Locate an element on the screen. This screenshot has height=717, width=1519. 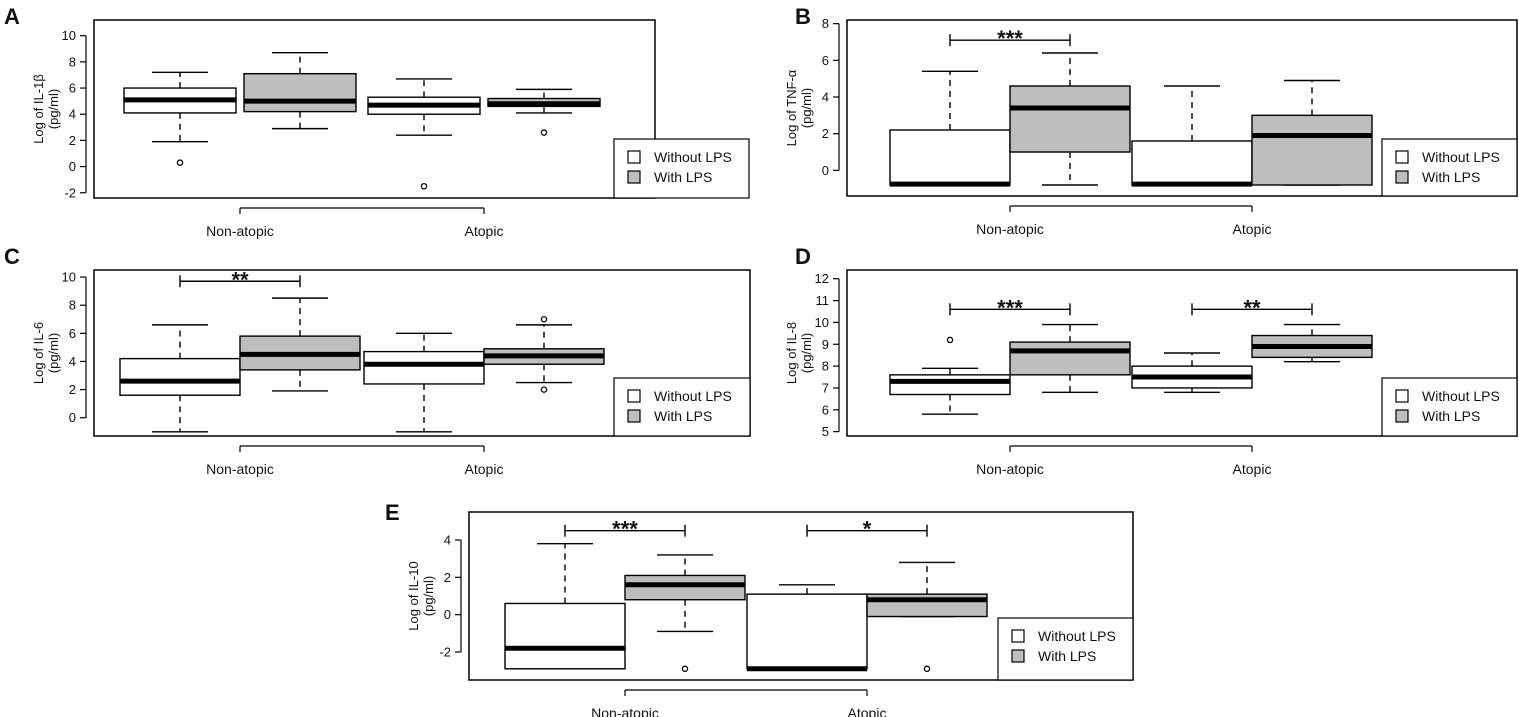
panel-letter: A is located at coordinates (12, 16).